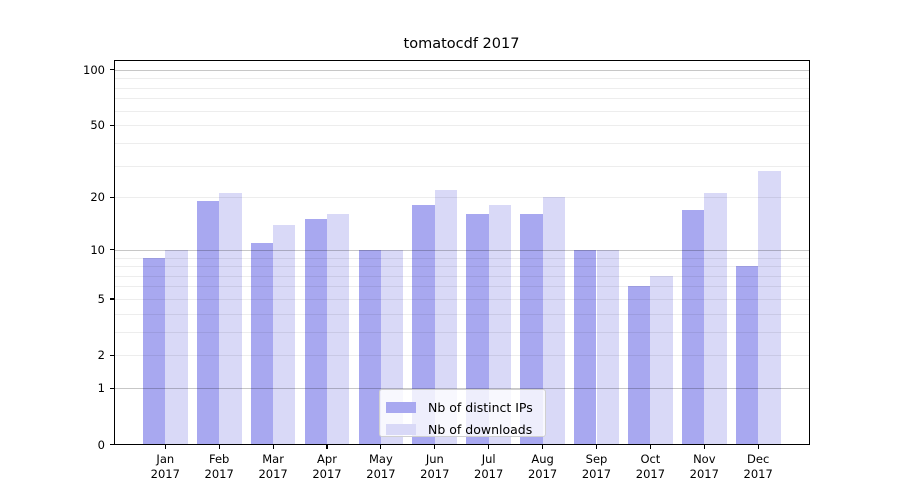 The image size is (900, 500). Describe the element at coordinates (101, 444) in the screenshot. I see `y-tick-label: 0` at that location.